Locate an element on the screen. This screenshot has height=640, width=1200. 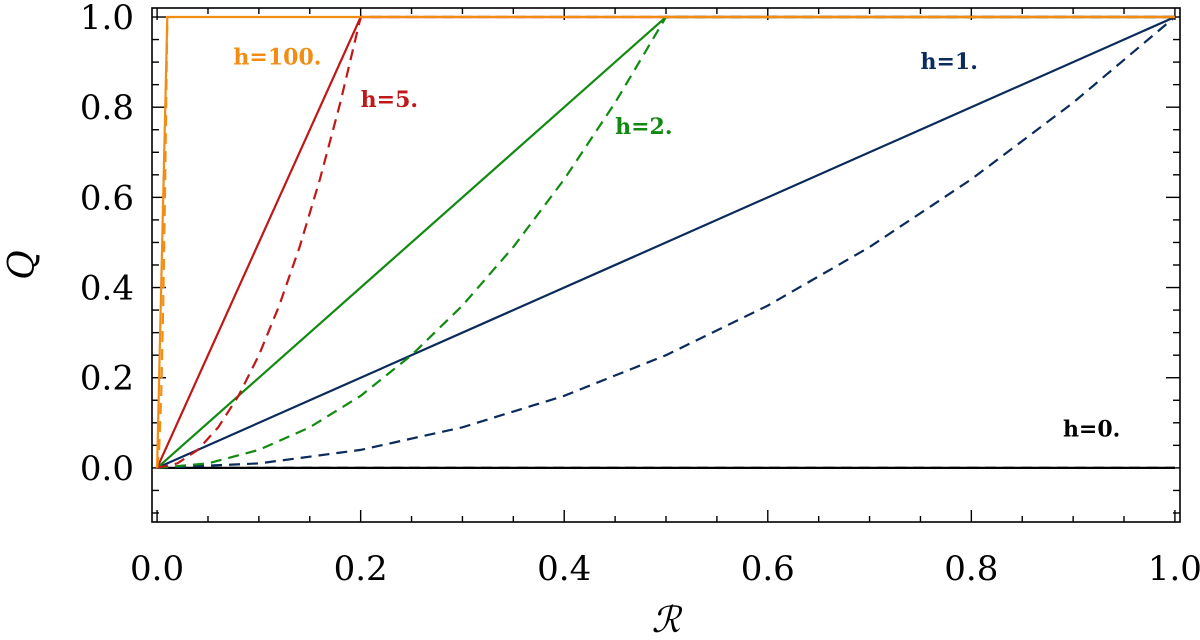
y-axis-label: Q is located at coordinates (22, 265).